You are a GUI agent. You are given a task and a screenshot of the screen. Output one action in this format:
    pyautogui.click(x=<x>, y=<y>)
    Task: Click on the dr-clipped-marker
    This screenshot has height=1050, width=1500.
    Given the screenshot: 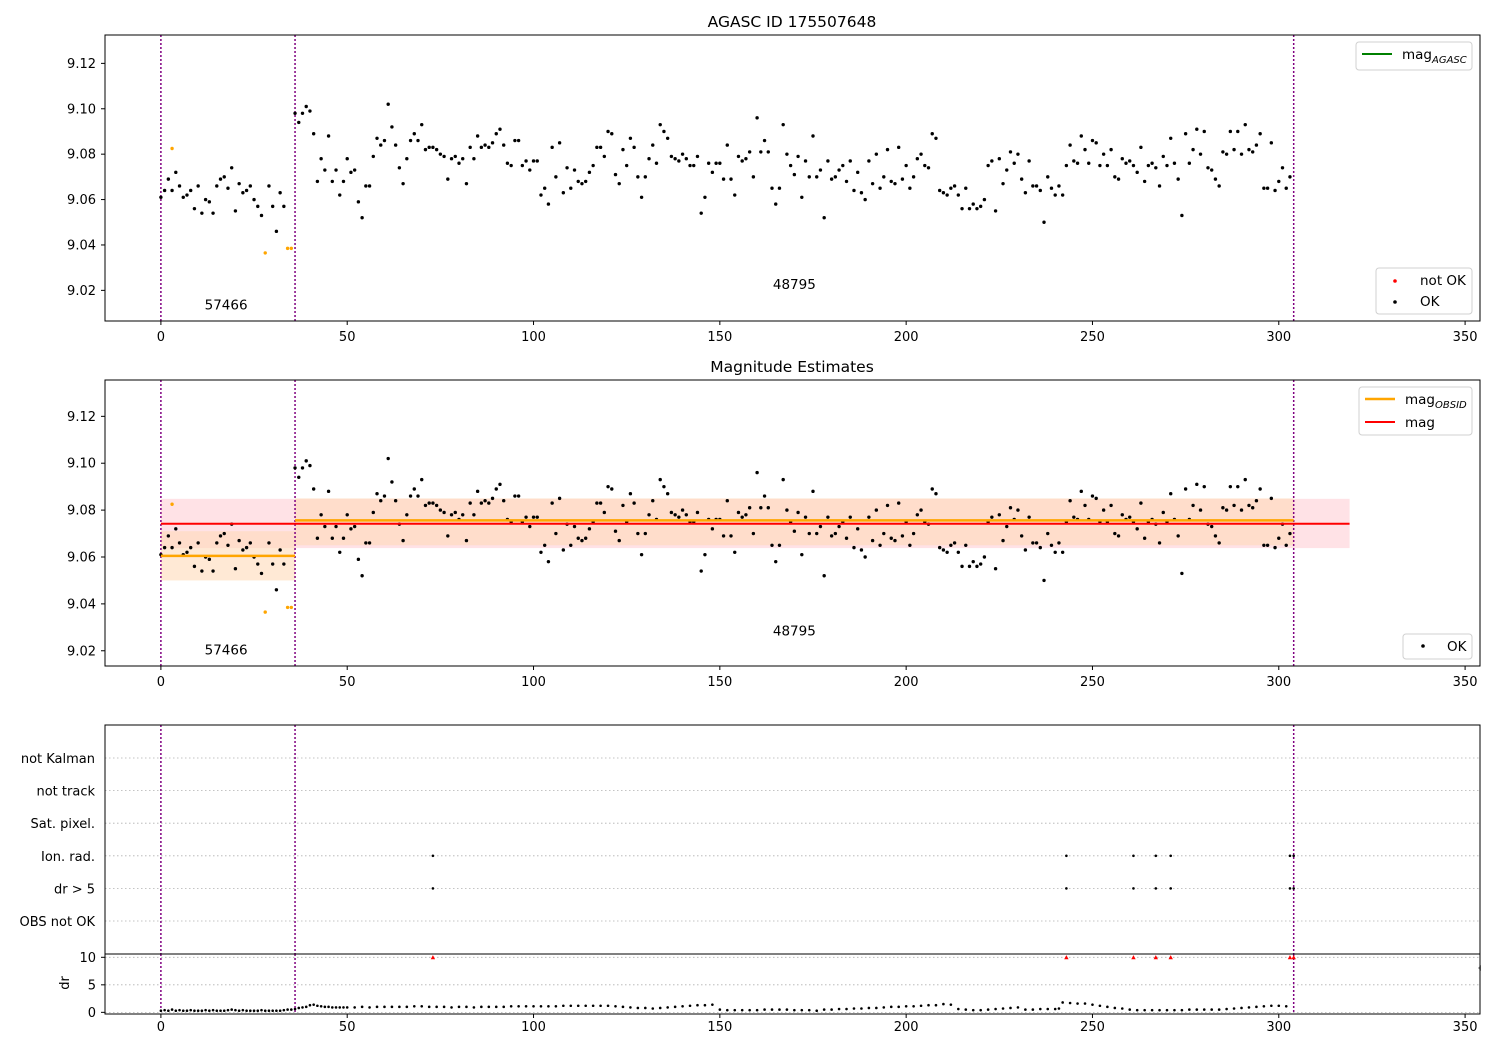 What is the action you would take?
    pyautogui.click(x=1133, y=957)
    